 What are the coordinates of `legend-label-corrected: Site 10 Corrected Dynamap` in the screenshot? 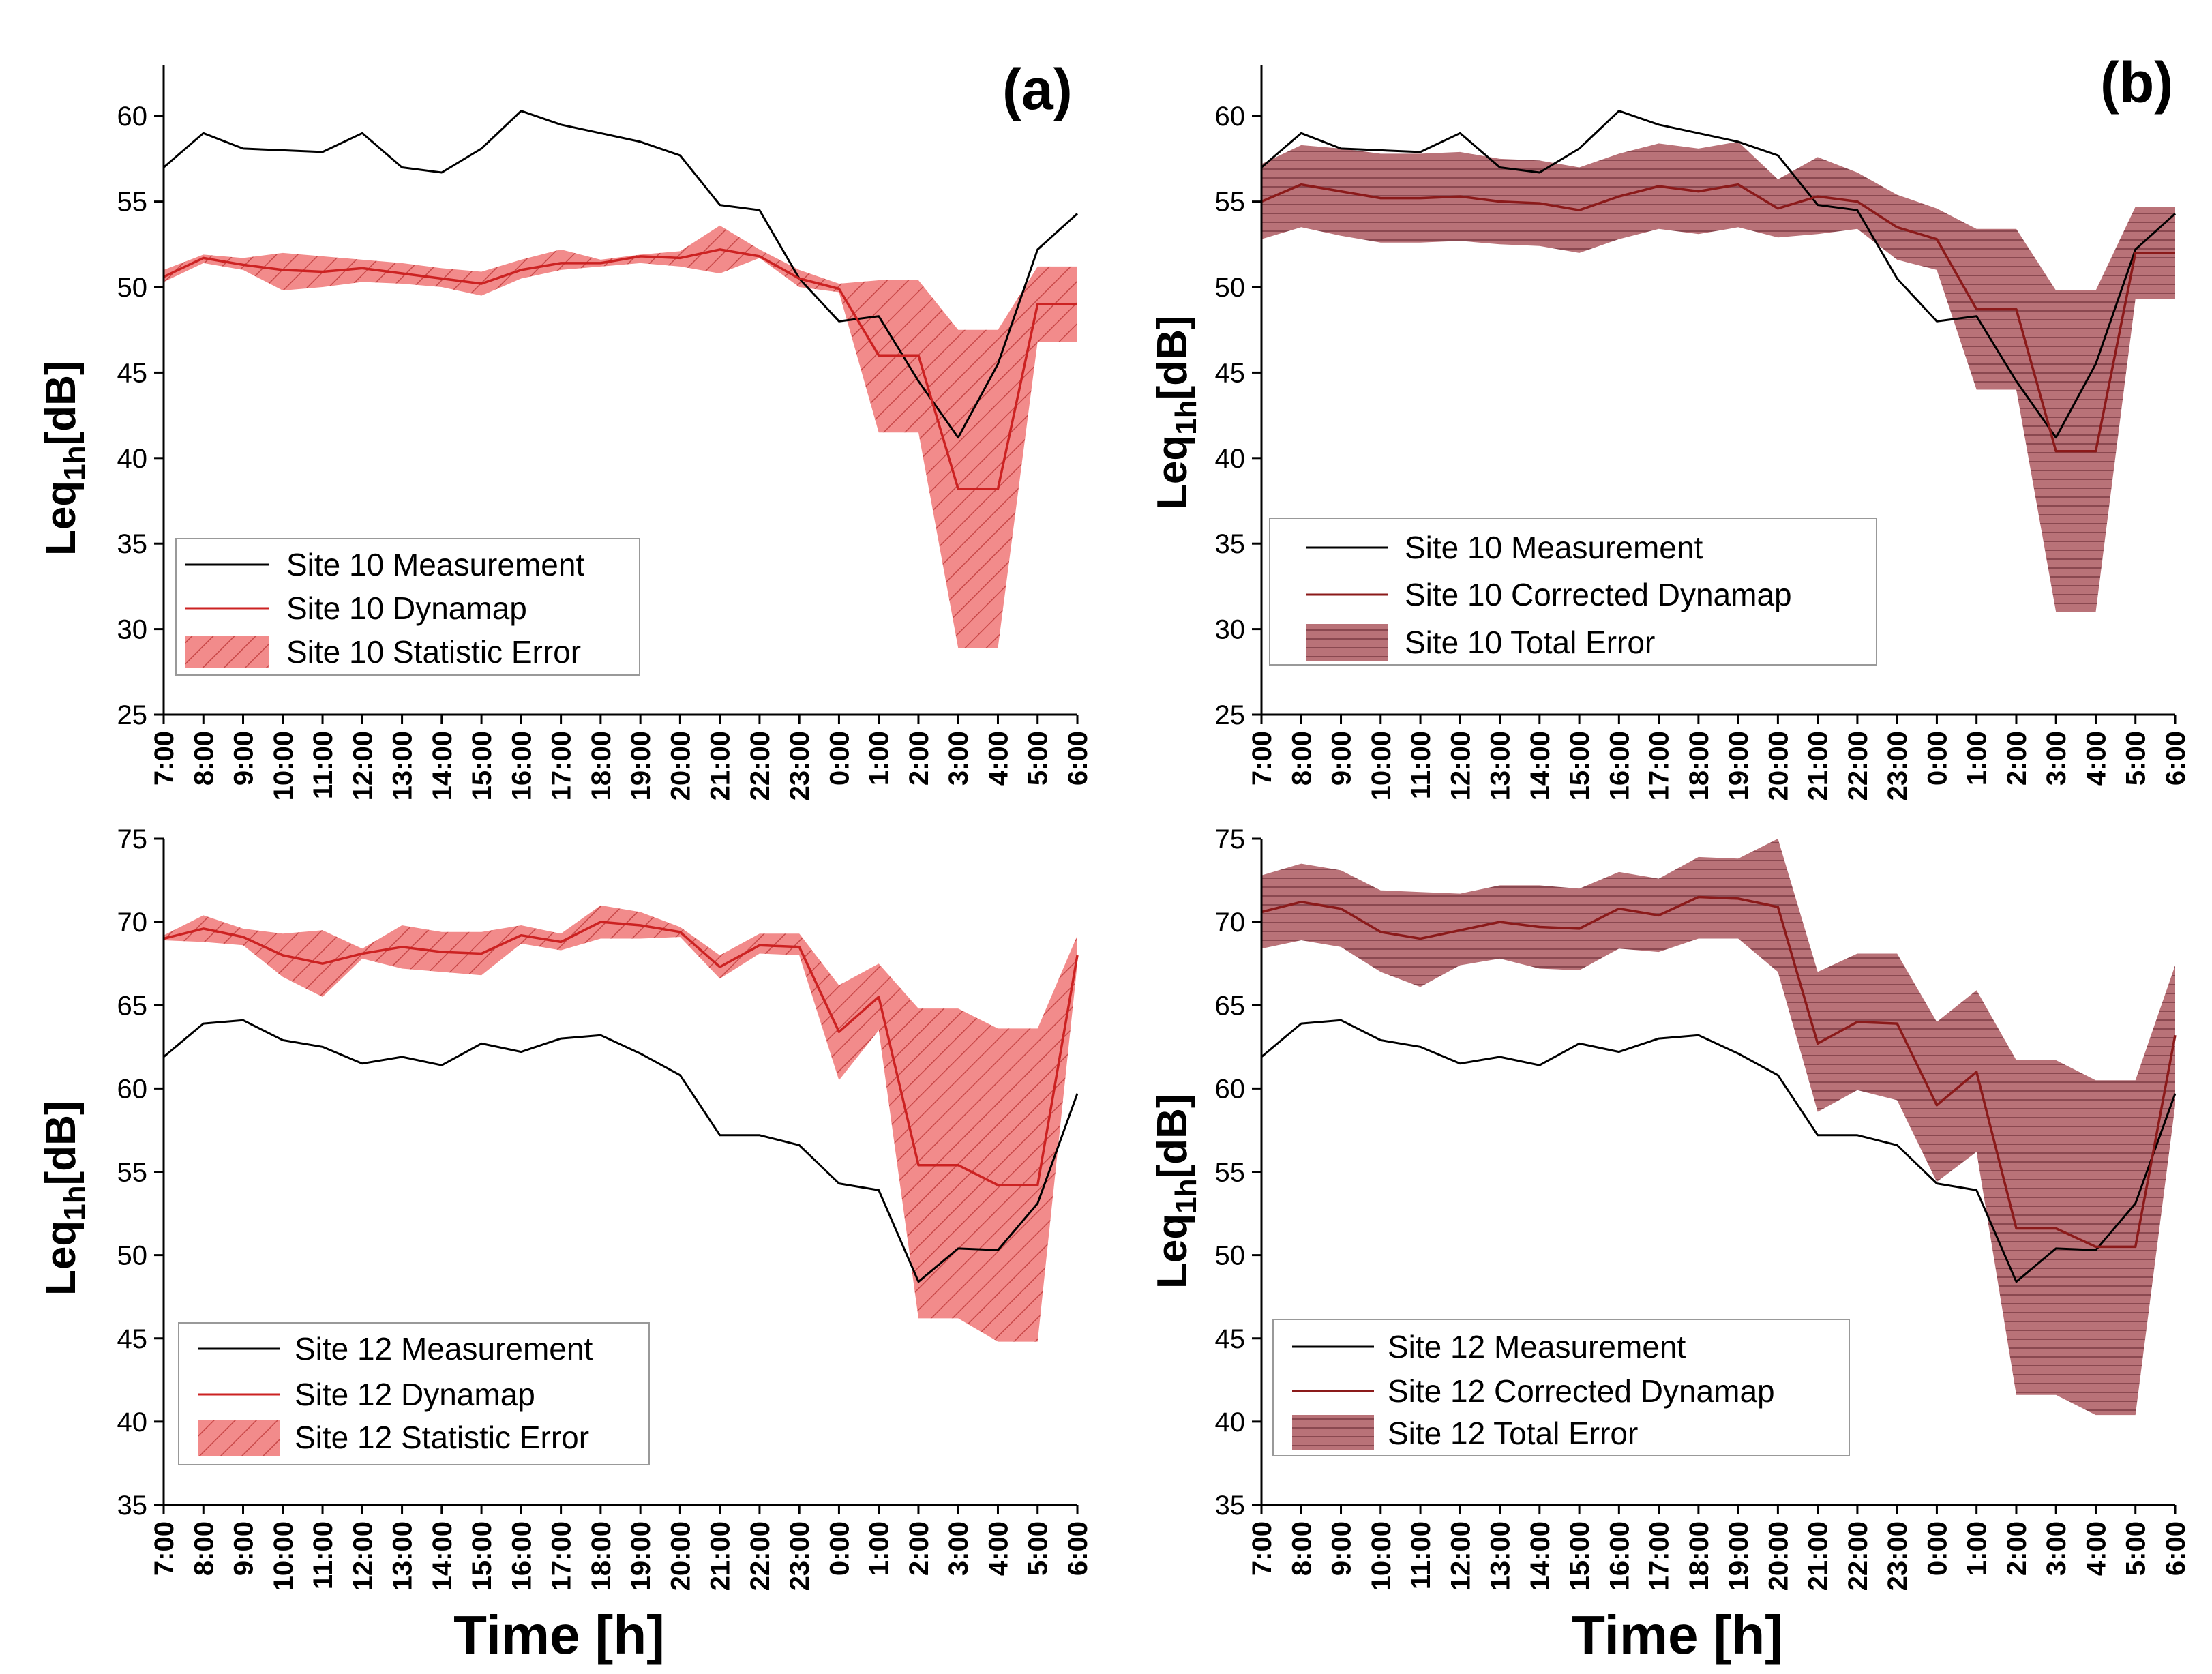 It's located at (1598, 594).